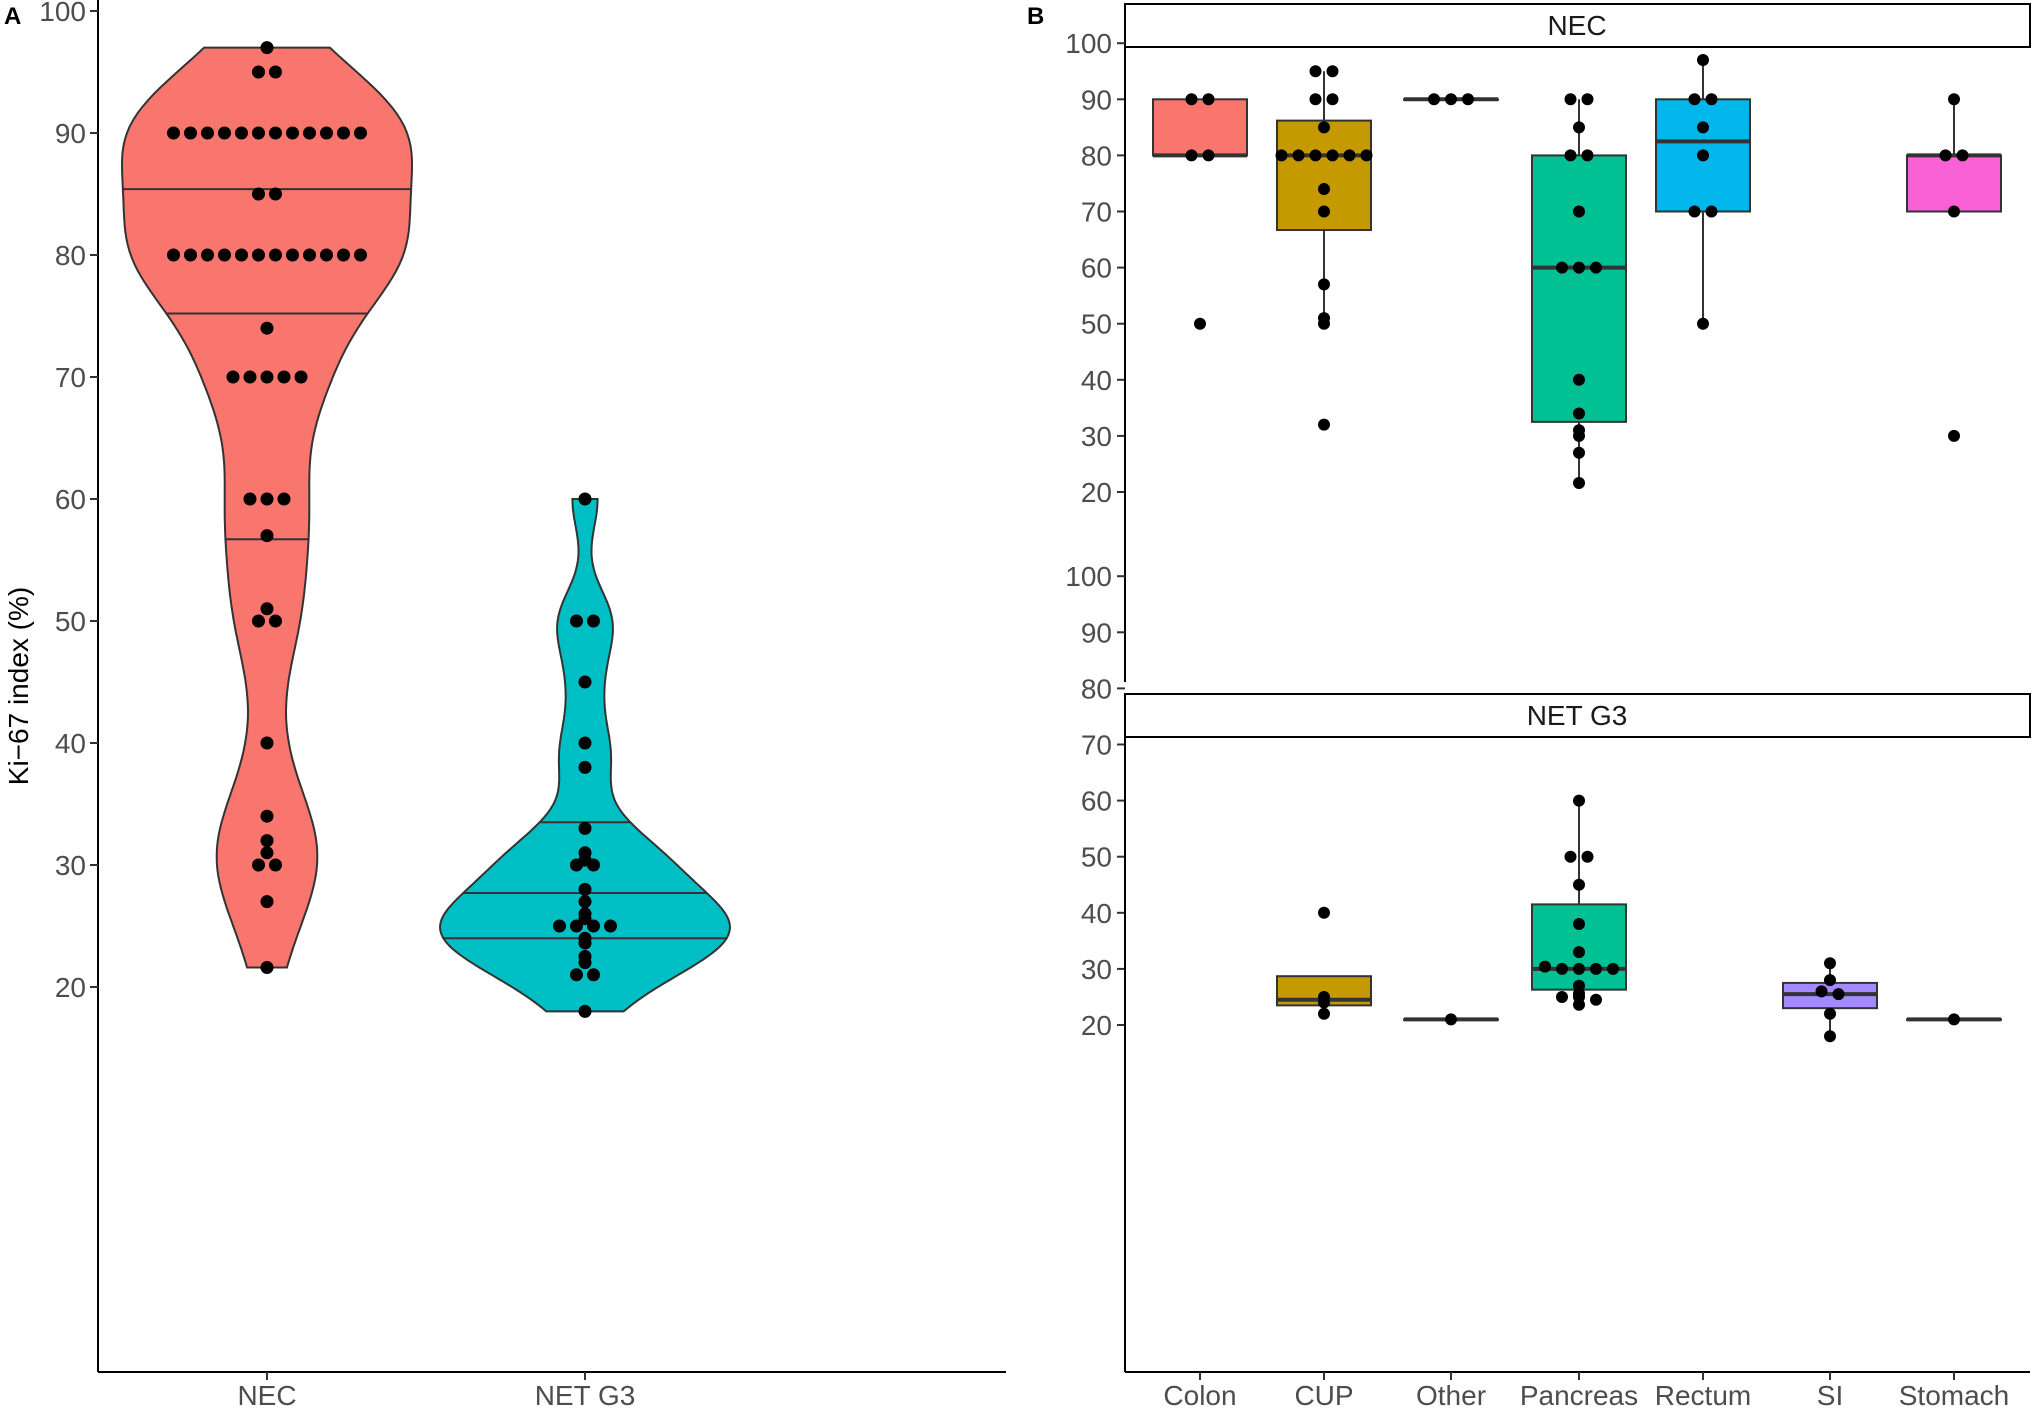 The width and height of the screenshot is (2032, 1411). What do you see at coordinates (18, 686) in the screenshot?
I see `panel-a-y-axis-title: Ki−67 index (%)` at bounding box center [18, 686].